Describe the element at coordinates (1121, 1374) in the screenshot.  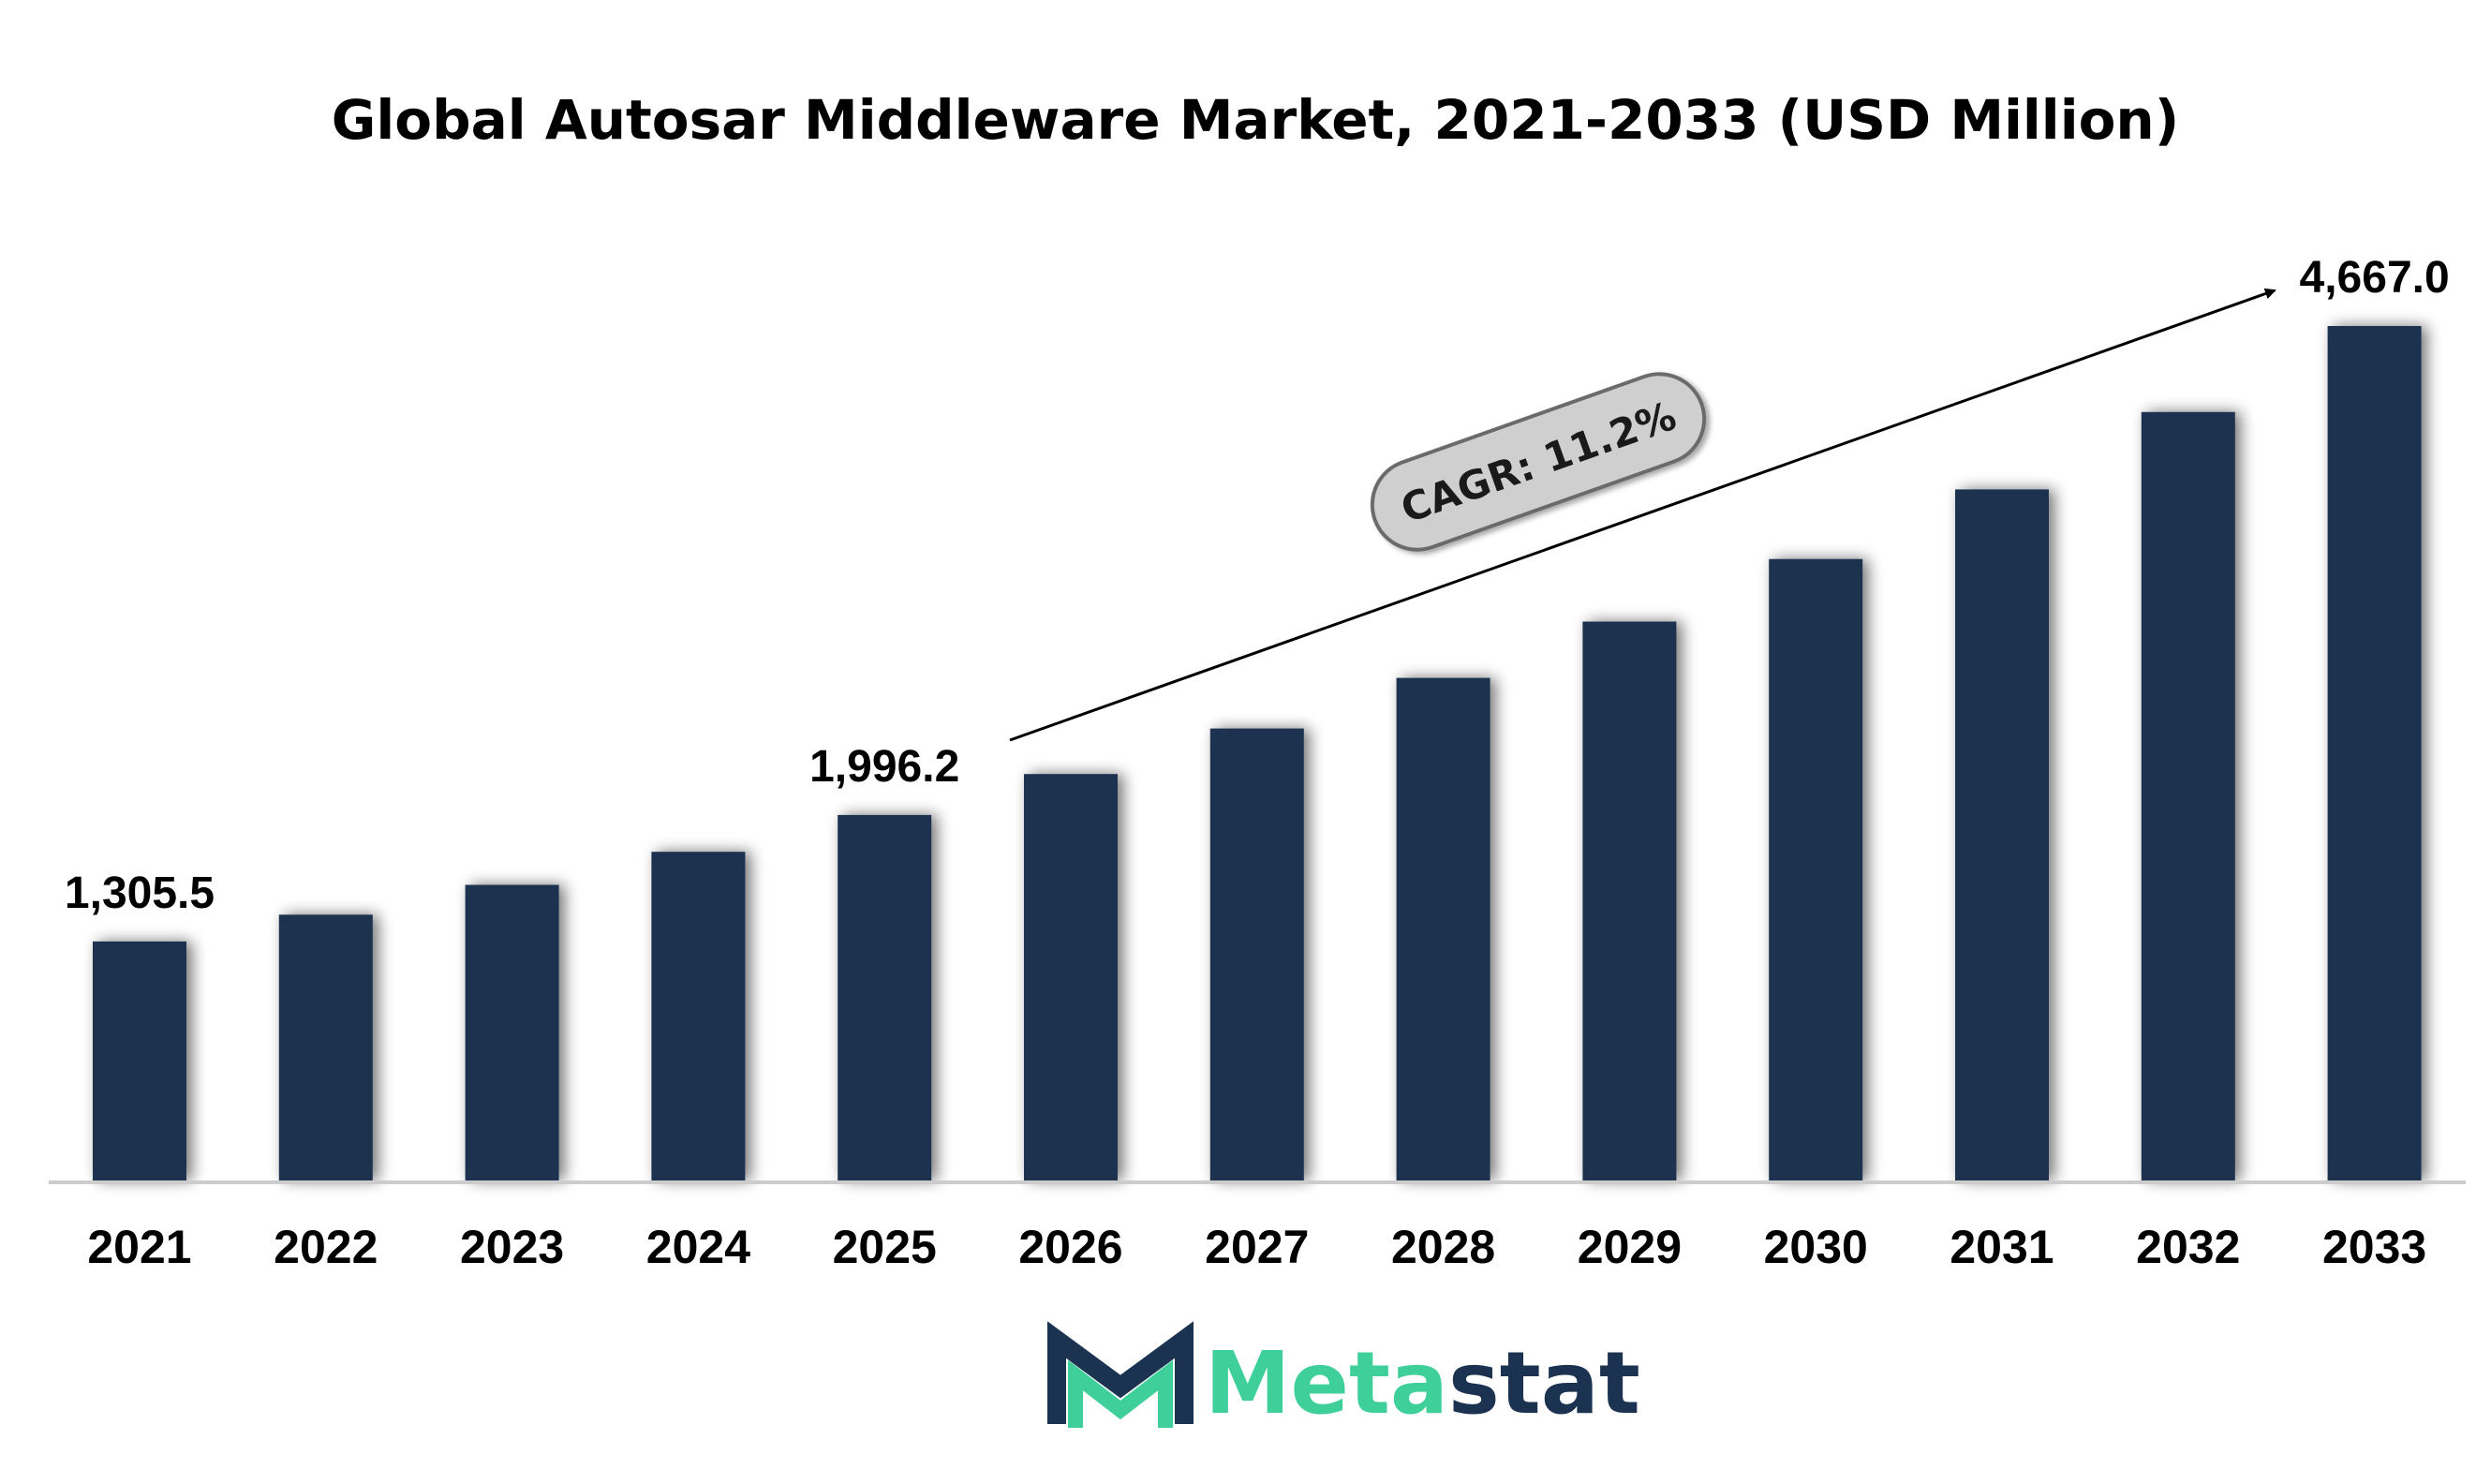
I see `metastat-m-icon` at that location.